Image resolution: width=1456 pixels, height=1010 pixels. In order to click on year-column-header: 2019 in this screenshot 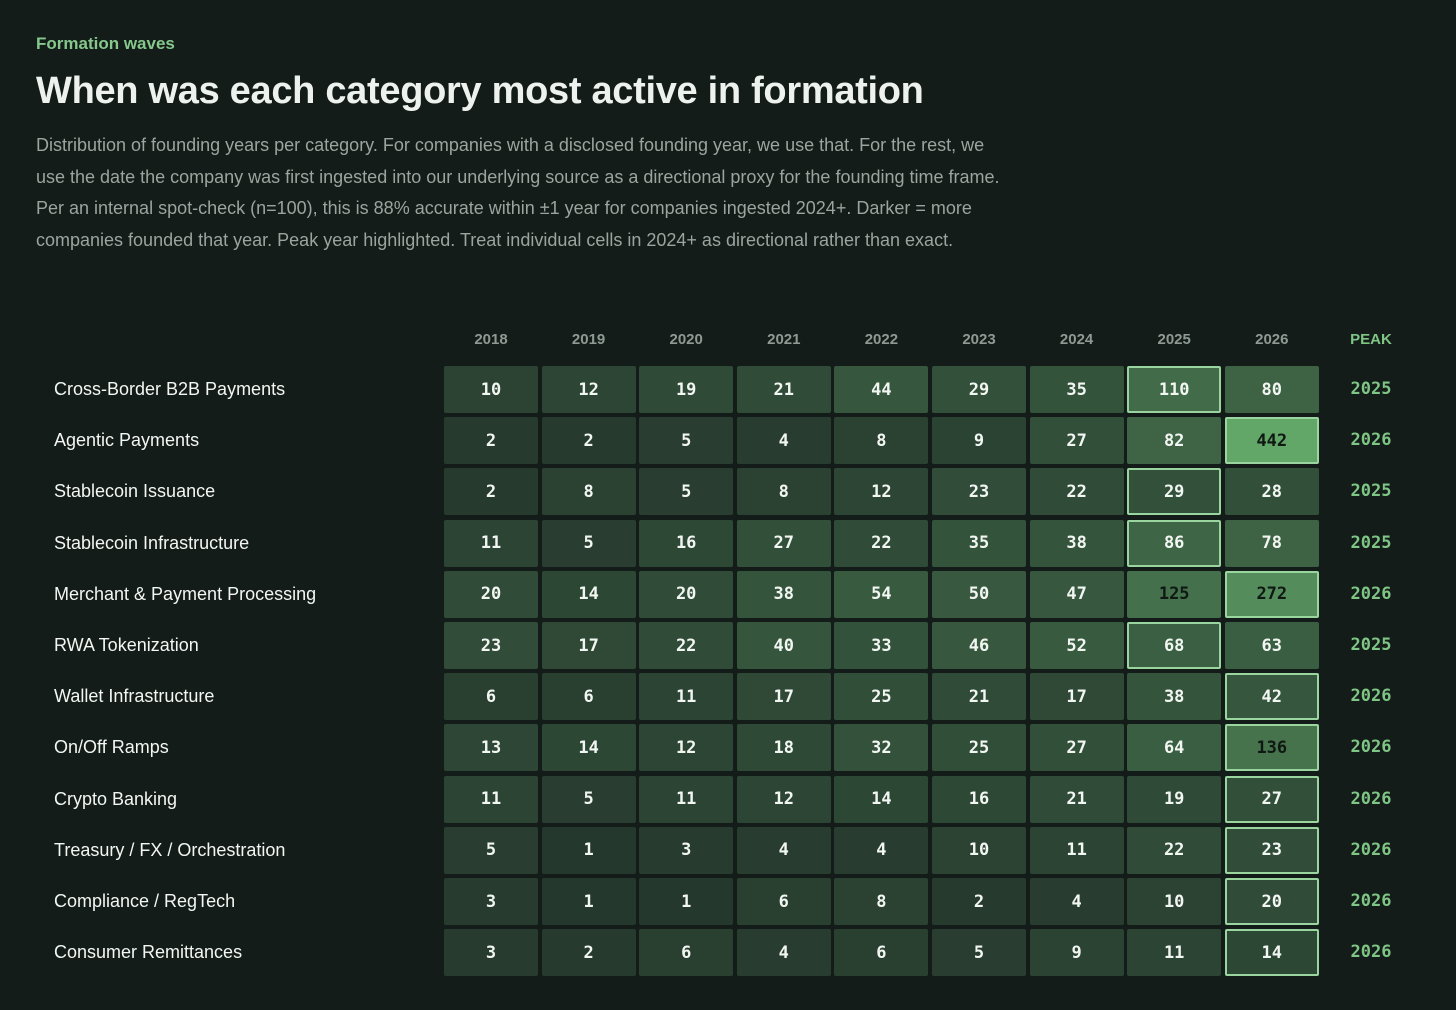, I will do `click(588, 339)`.